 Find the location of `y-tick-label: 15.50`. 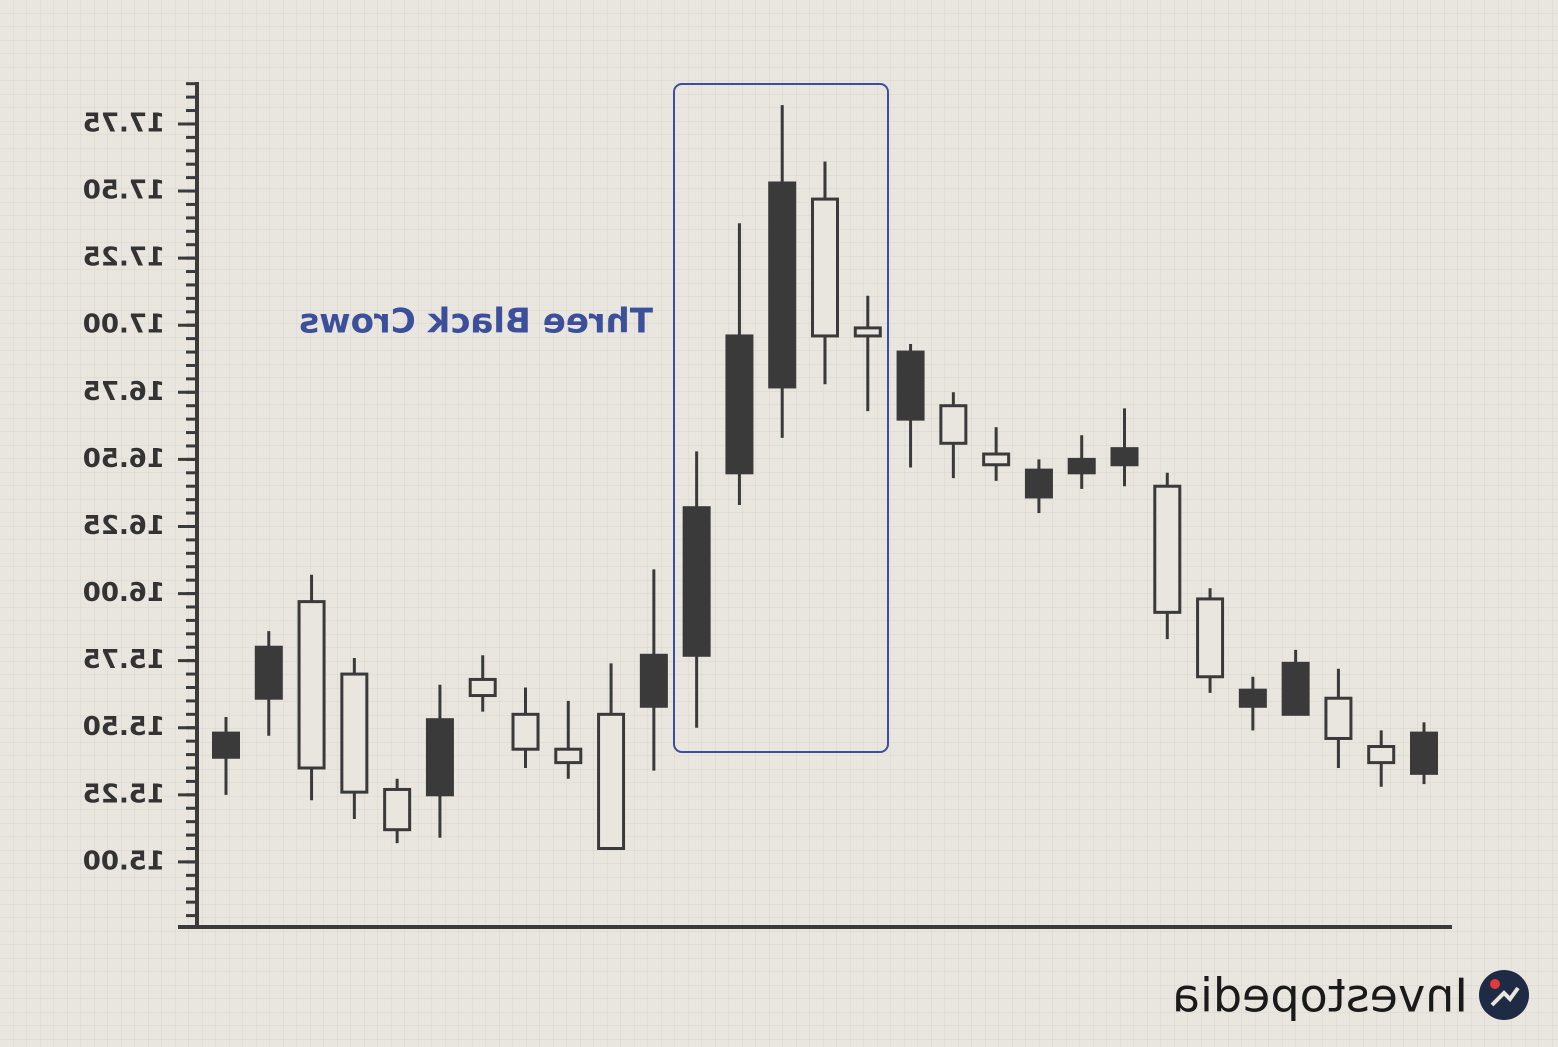

y-tick-label: 15.50 is located at coordinates (124, 727).